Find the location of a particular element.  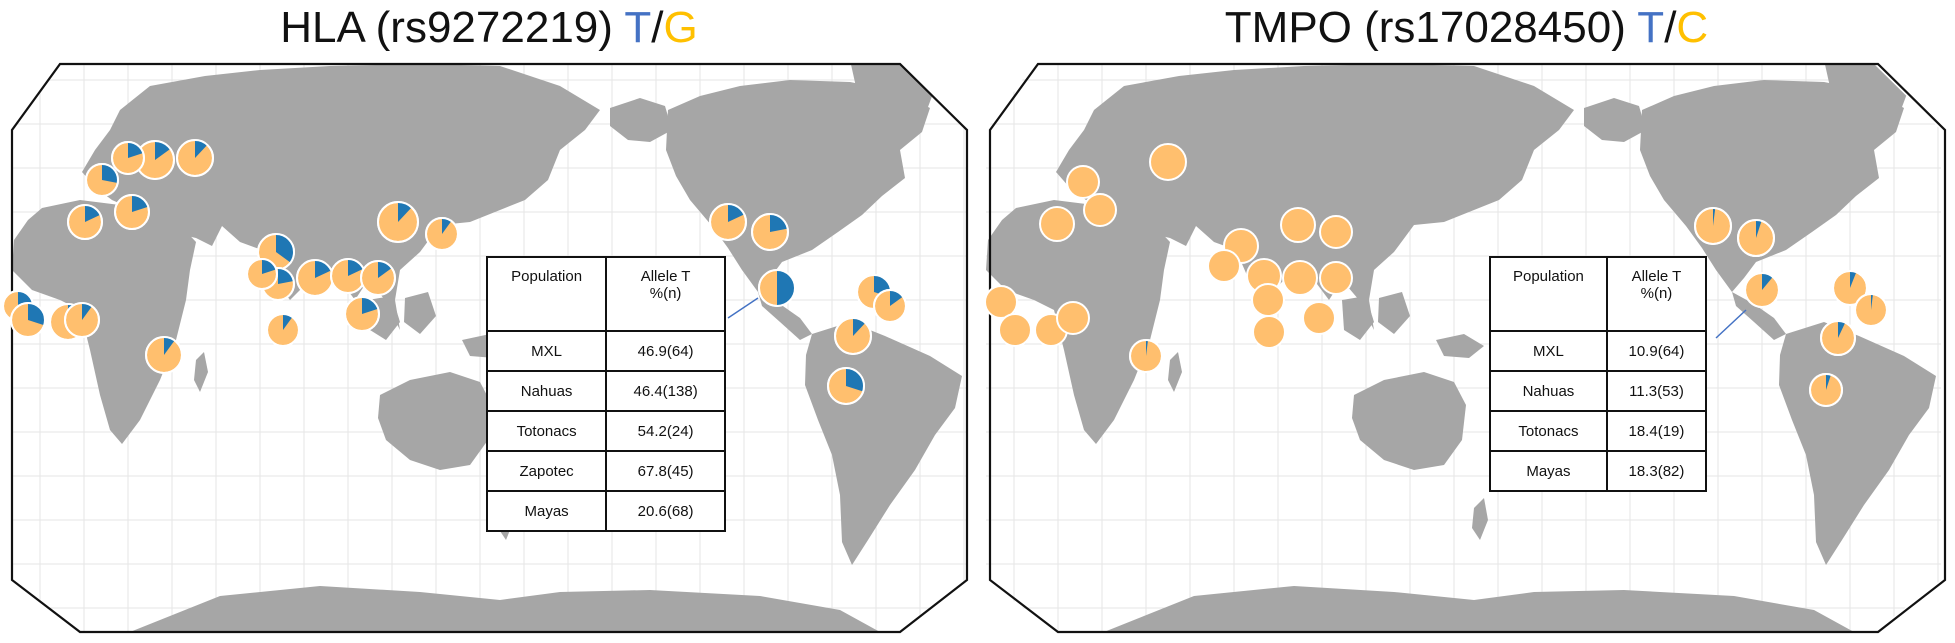

value-cell: 20.6(68) is located at coordinates (665, 511).